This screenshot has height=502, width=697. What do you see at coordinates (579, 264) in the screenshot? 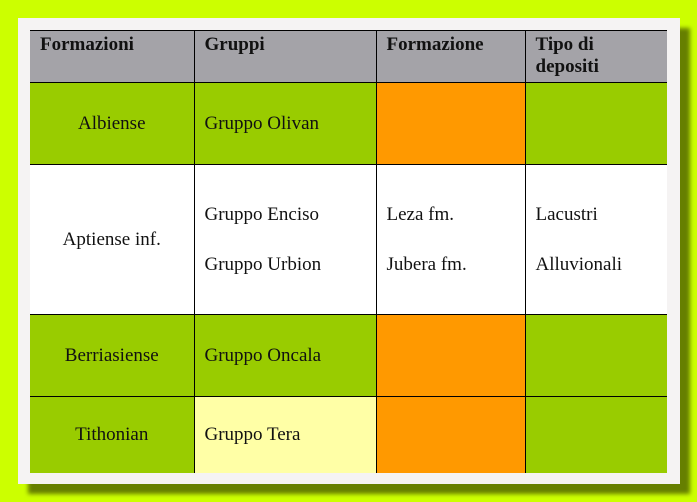
I see `deposito: Alluvionali` at bounding box center [579, 264].